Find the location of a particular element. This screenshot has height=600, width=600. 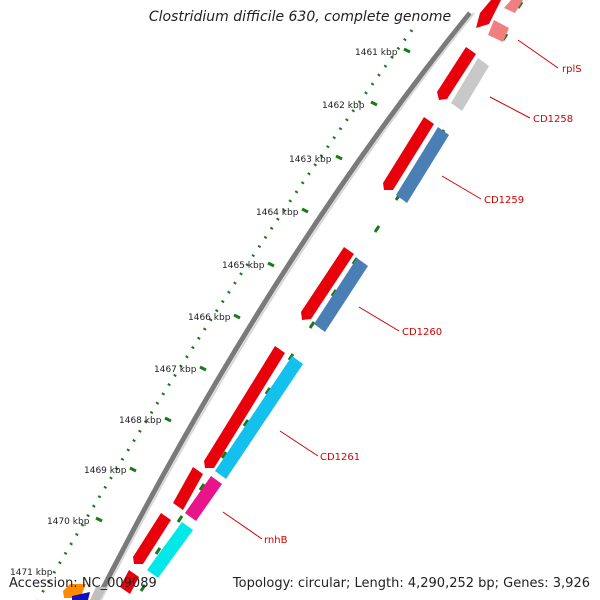

tick-label: 1465 kbp is located at coordinates (243, 266).